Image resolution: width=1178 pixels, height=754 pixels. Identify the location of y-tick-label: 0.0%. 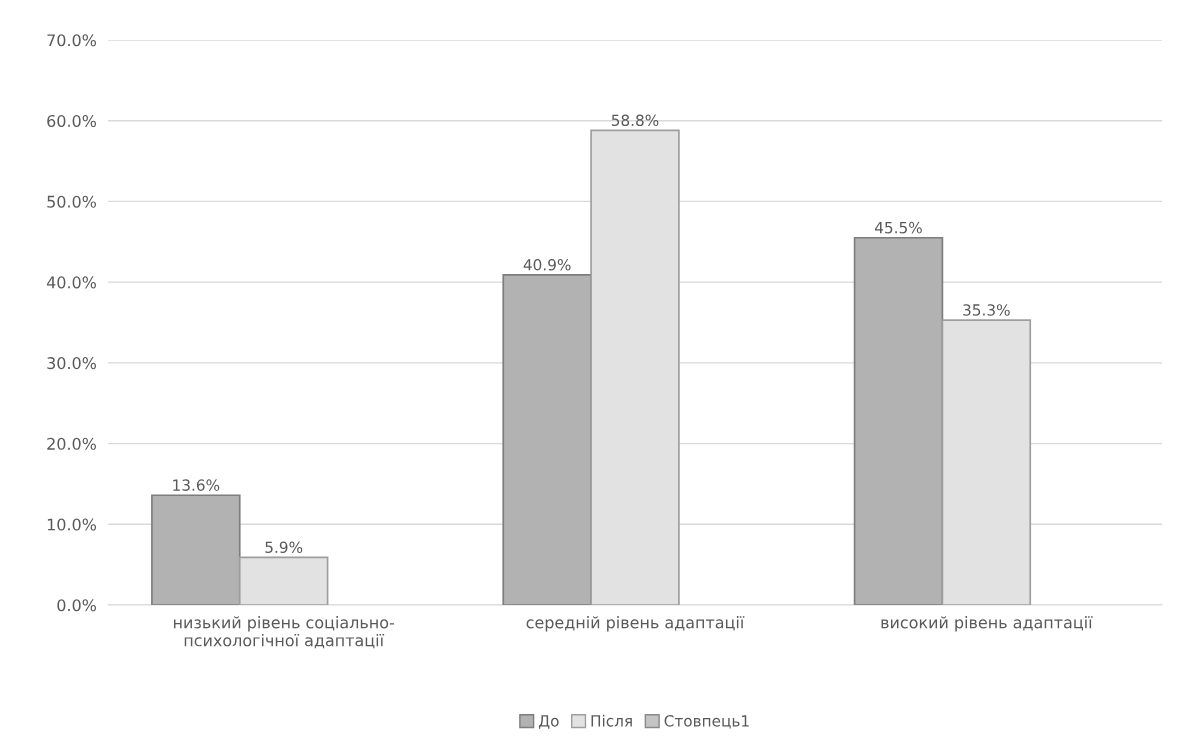
(77, 605).